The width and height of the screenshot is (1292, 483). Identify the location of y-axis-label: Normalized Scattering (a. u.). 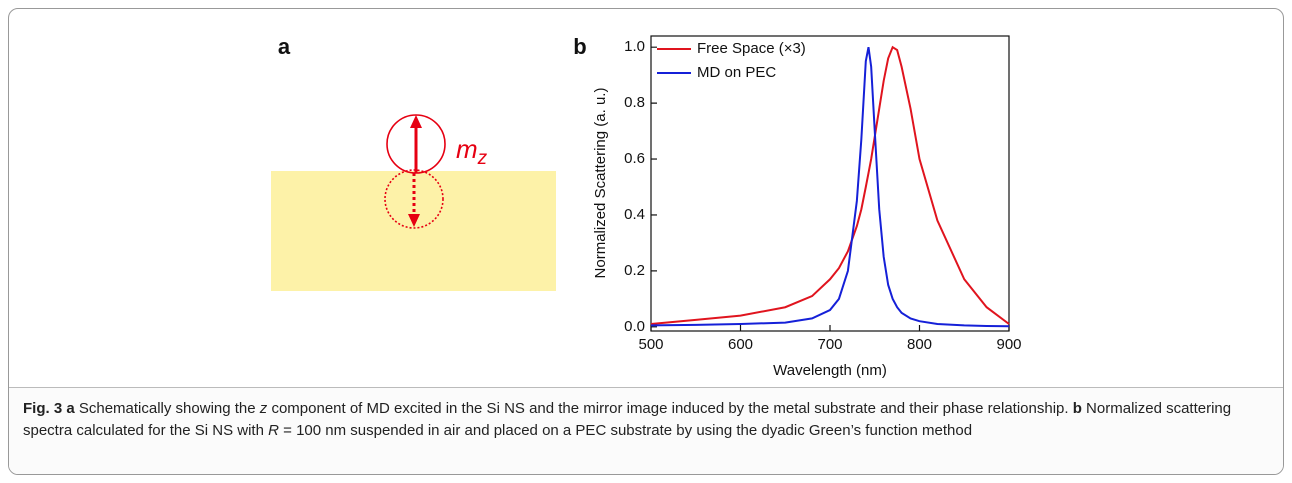
(600, 183).